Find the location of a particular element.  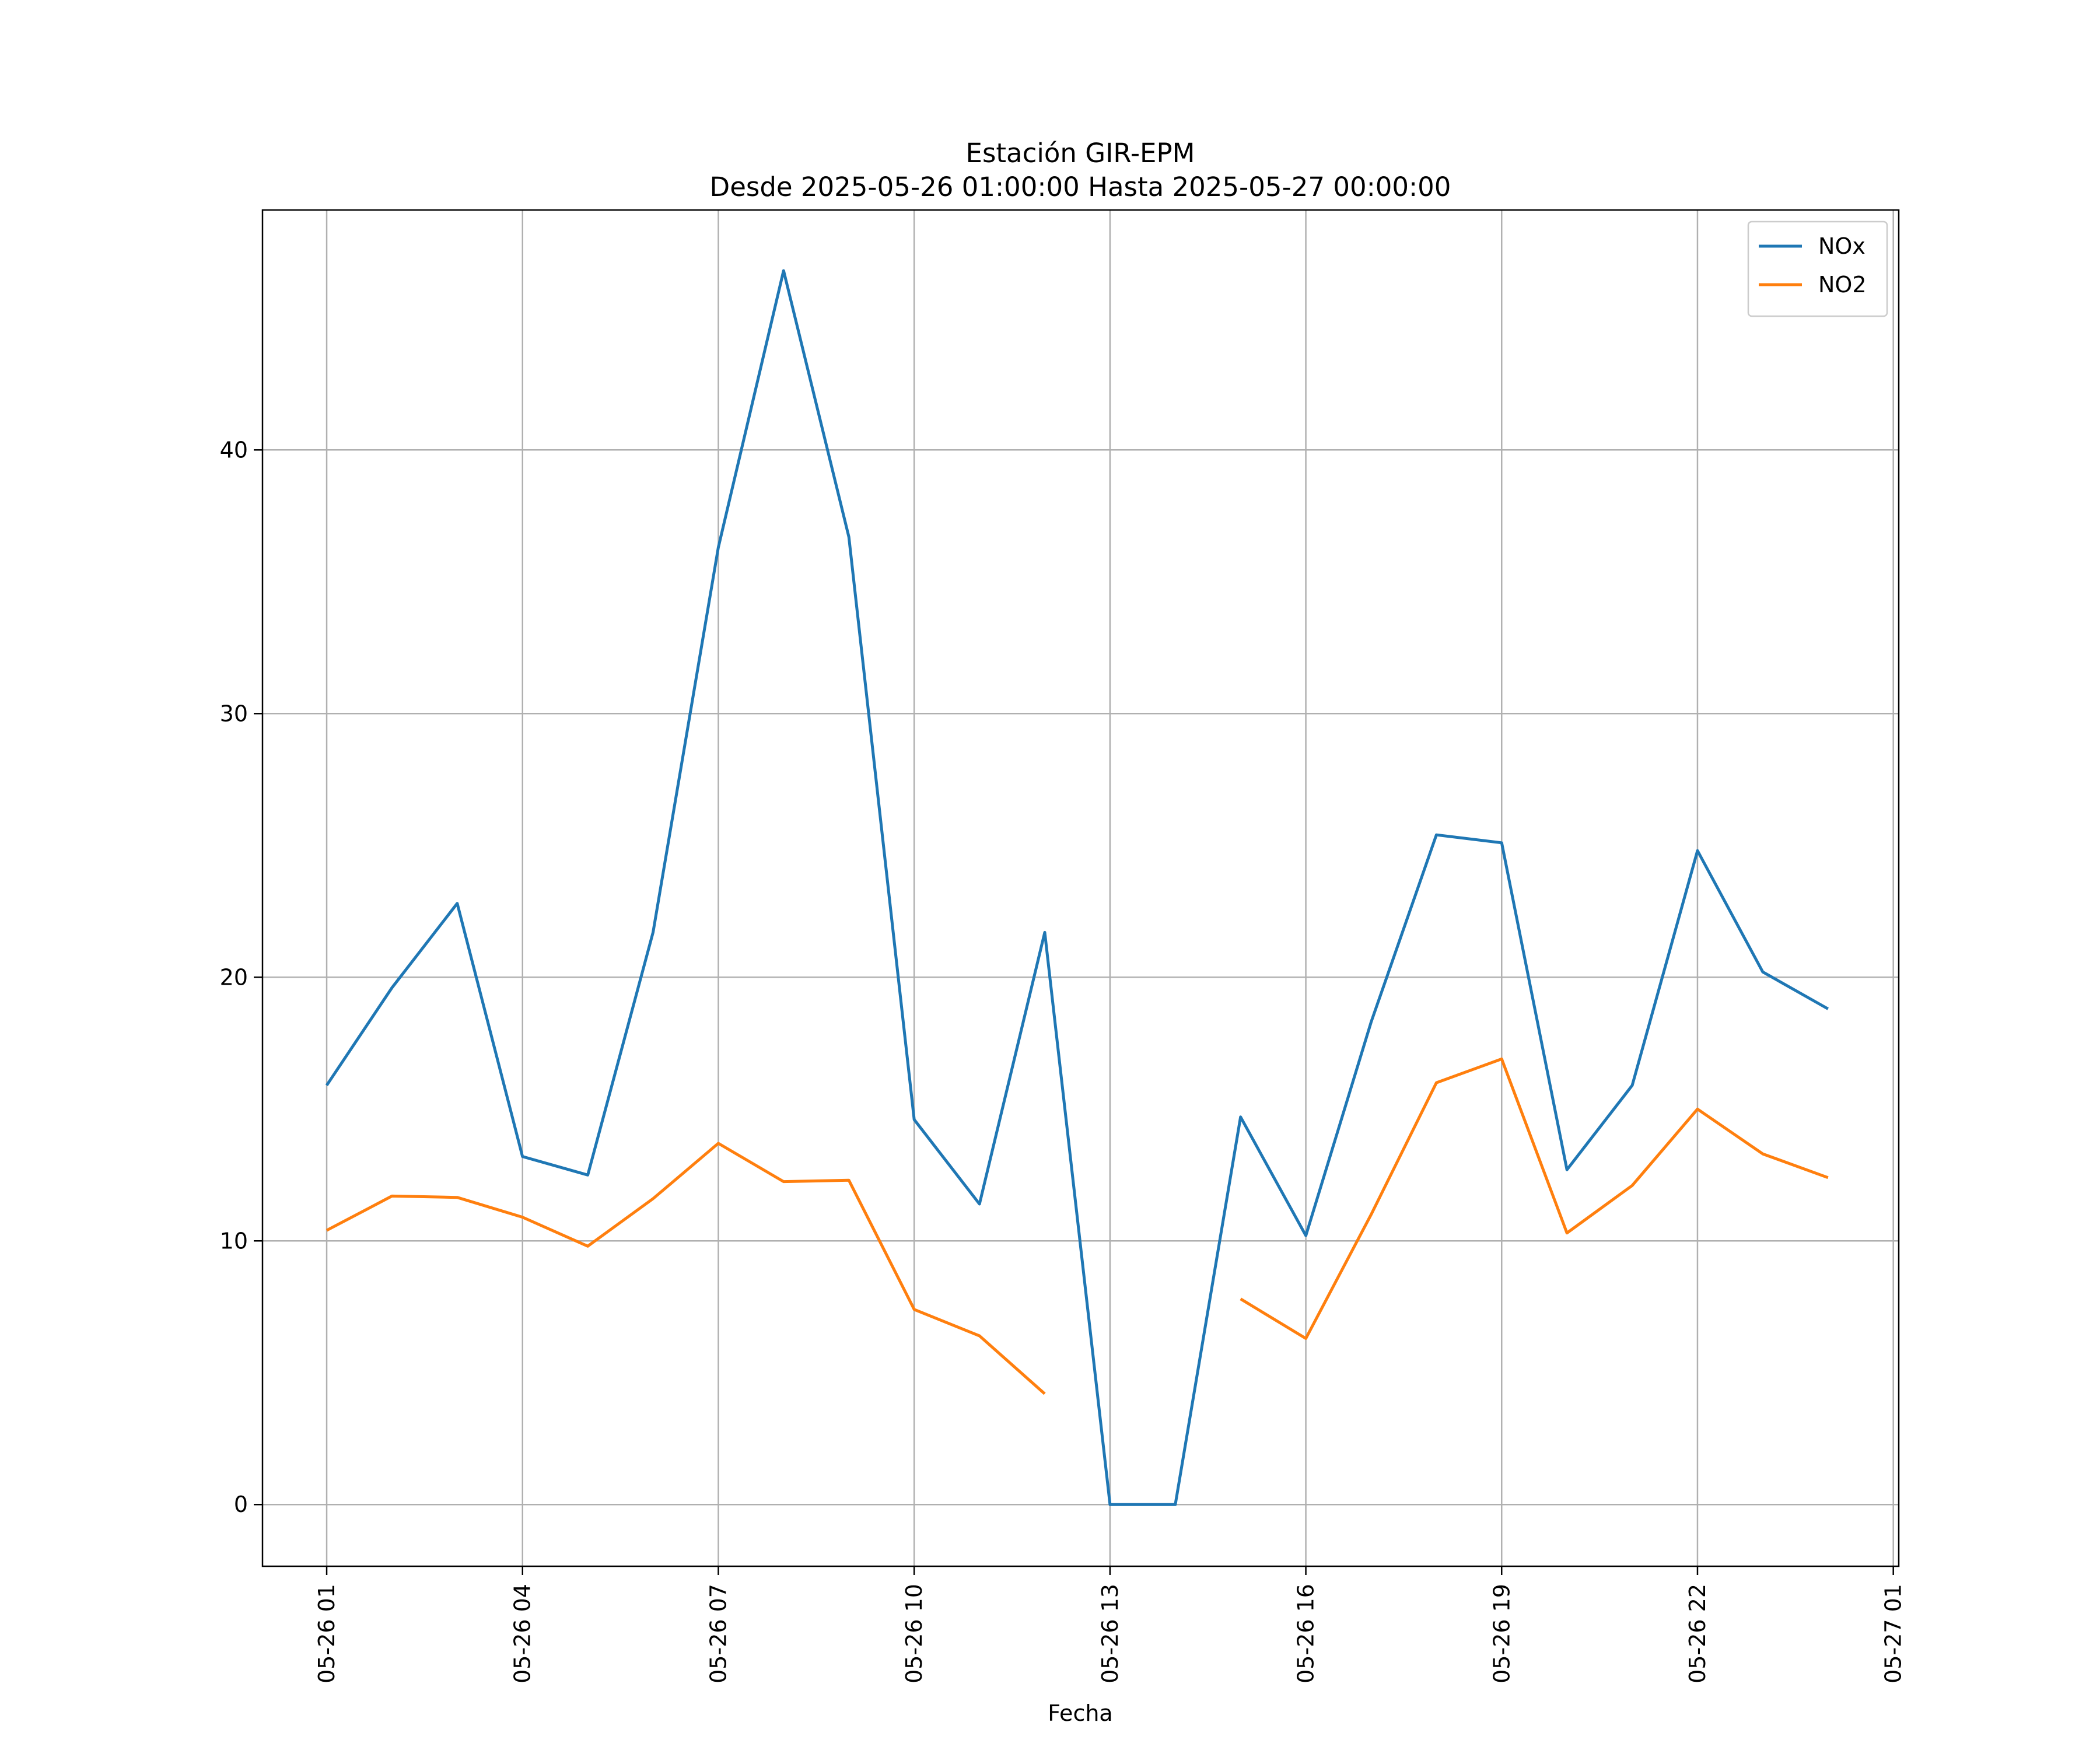

legend-label: NOx is located at coordinates (1842, 246).